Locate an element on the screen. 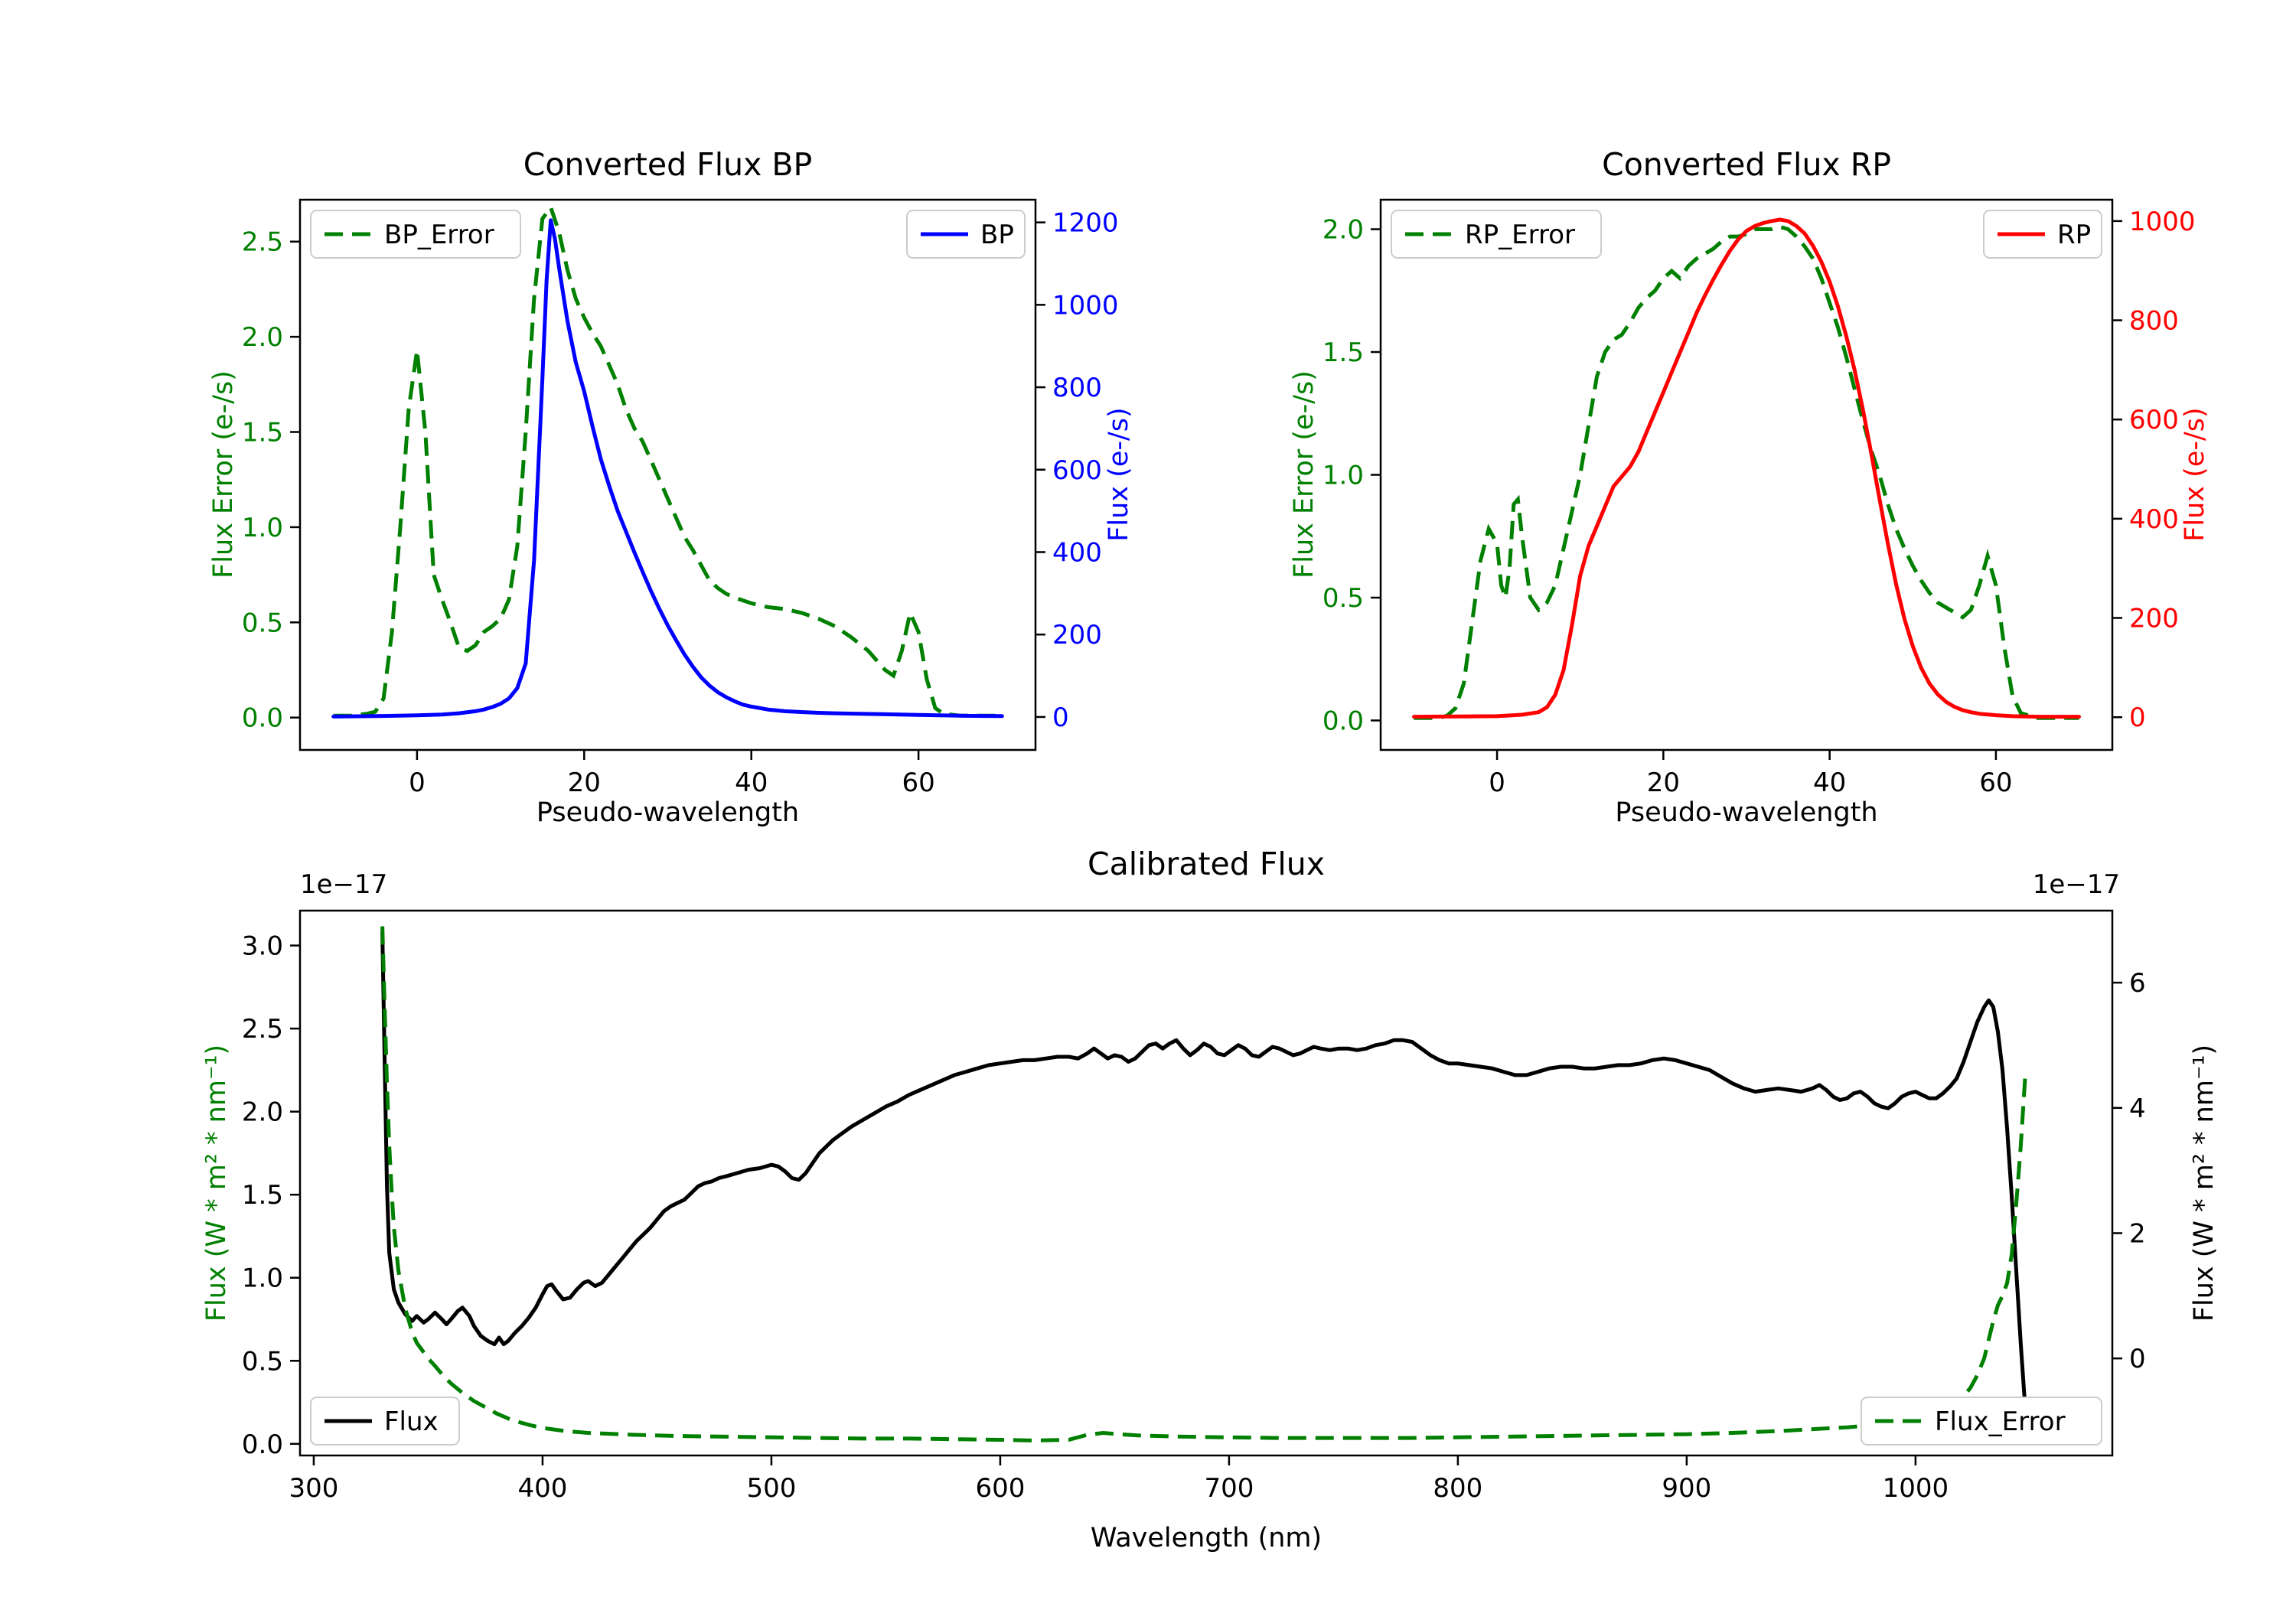  x-ticks-bp: 0 20 40 60 is located at coordinates (672, 774).